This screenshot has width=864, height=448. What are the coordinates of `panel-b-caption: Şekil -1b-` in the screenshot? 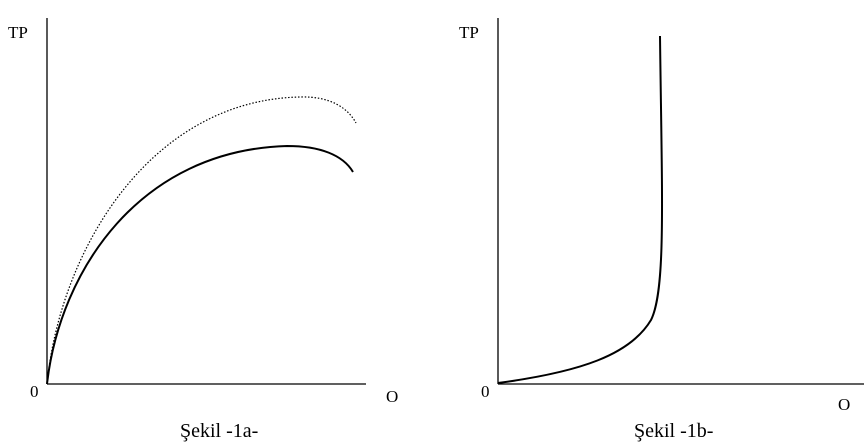 It's located at (673, 431).